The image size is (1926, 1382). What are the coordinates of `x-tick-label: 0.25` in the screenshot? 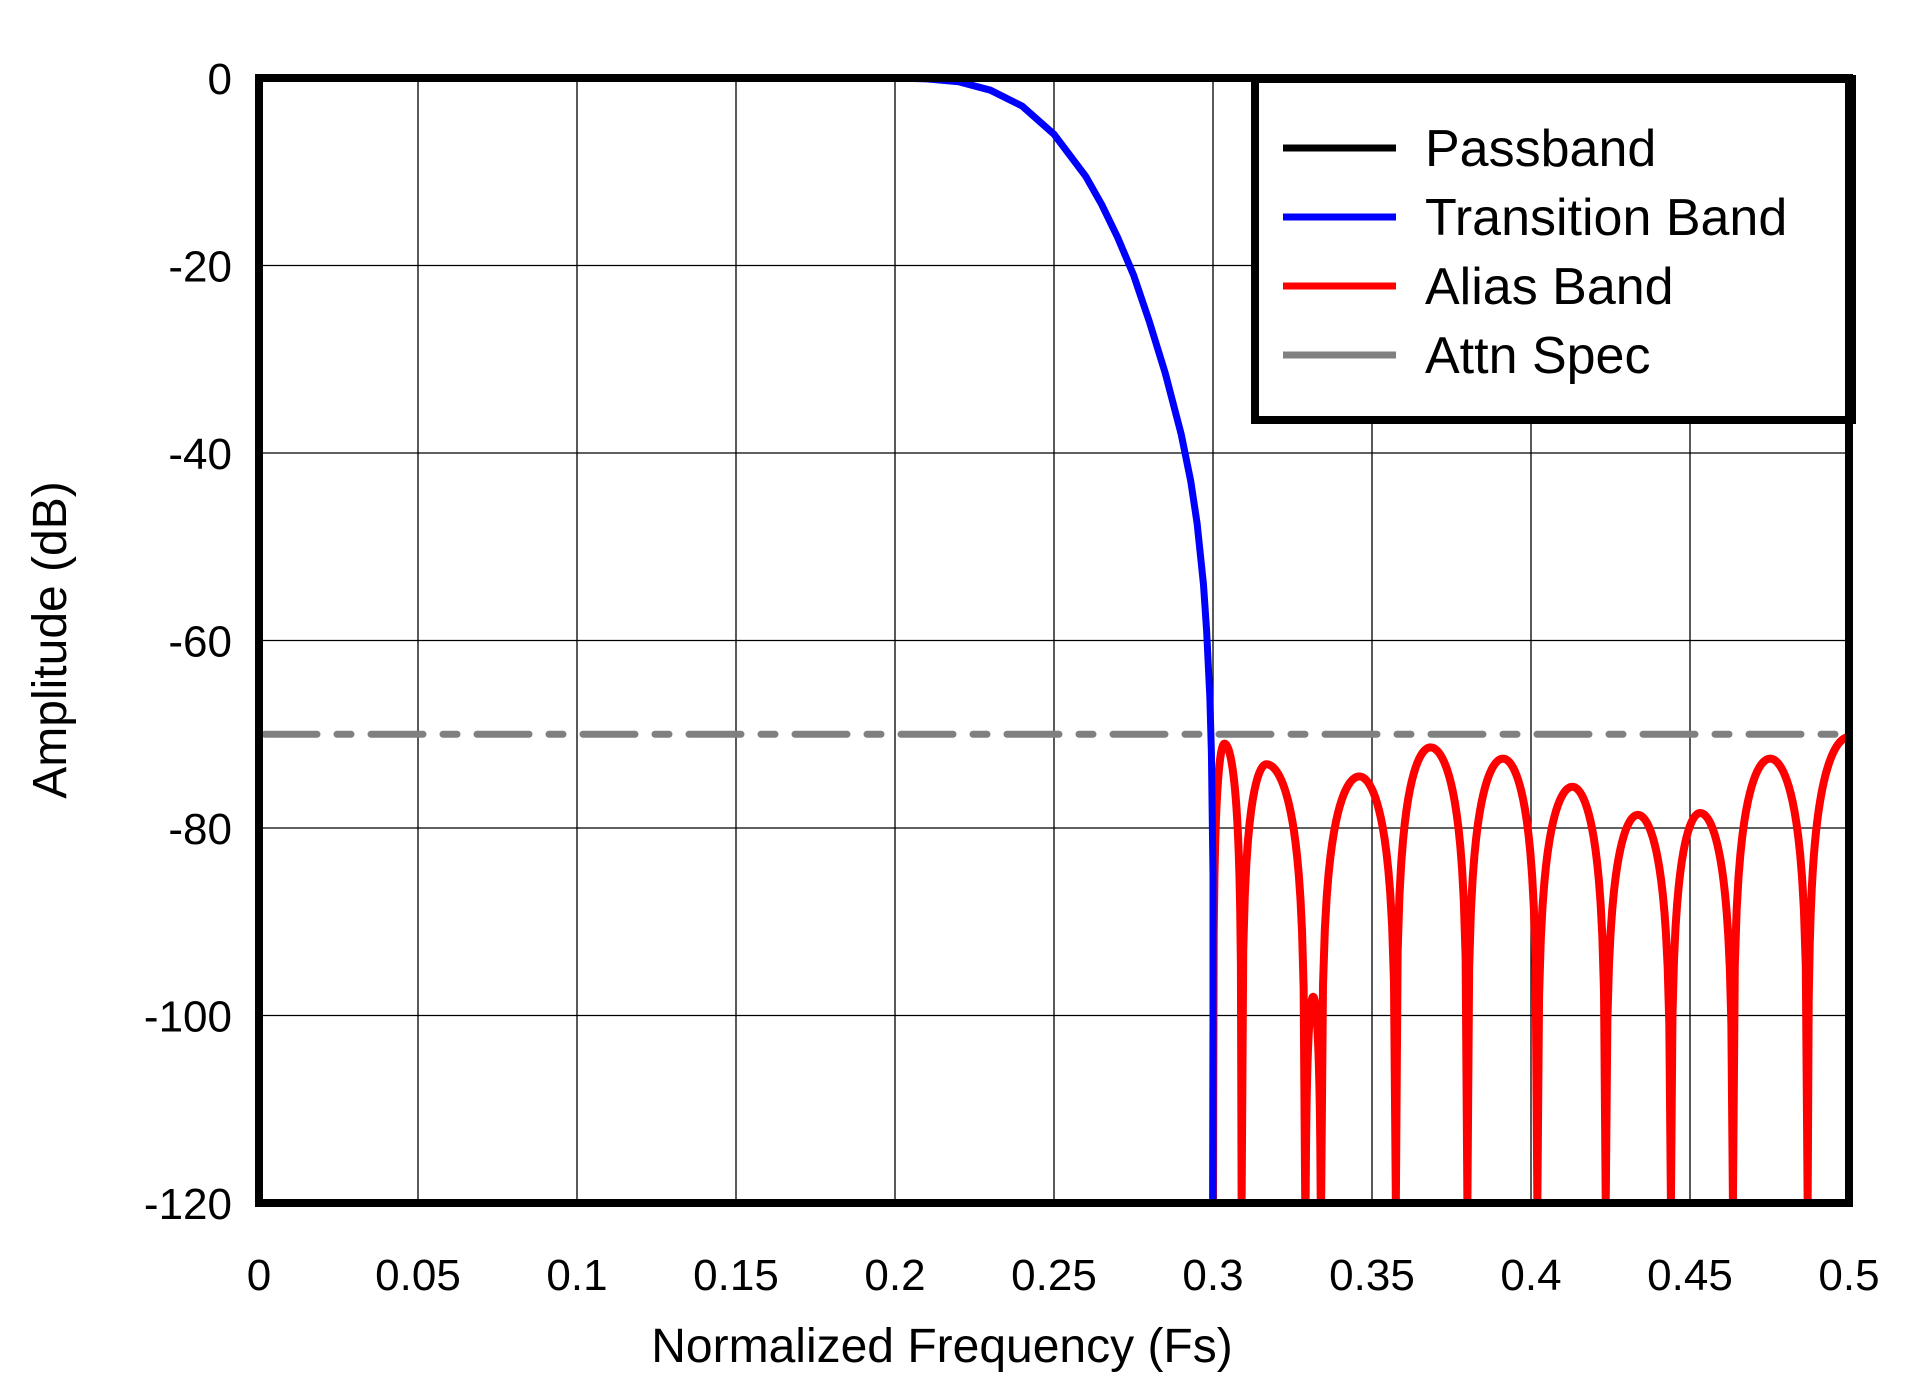 It's located at (1054, 1275).